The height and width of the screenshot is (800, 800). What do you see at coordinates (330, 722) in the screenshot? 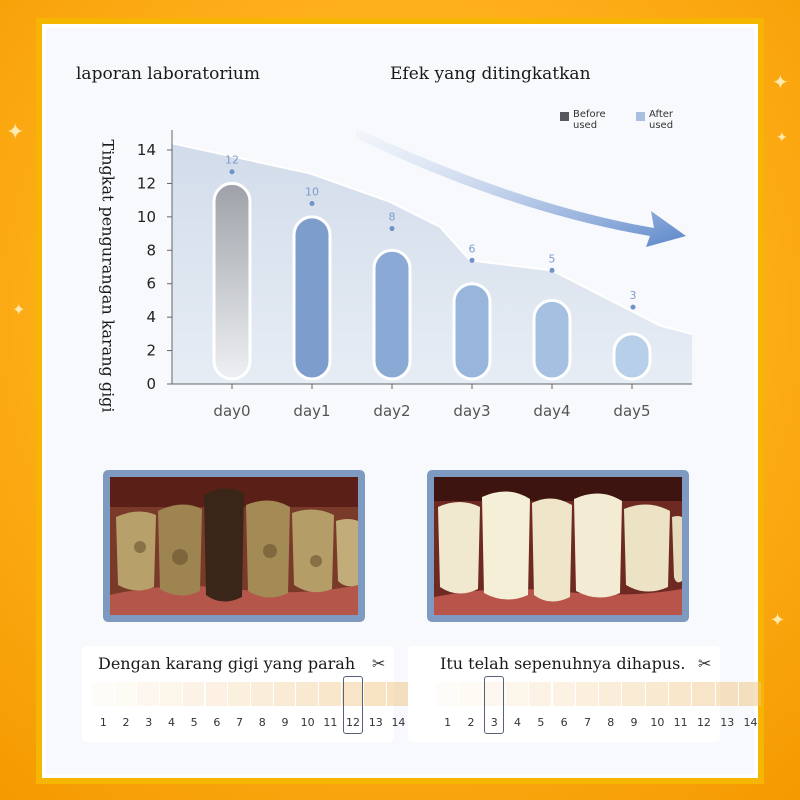
I see `shade-number: 11` at bounding box center [330, 722].